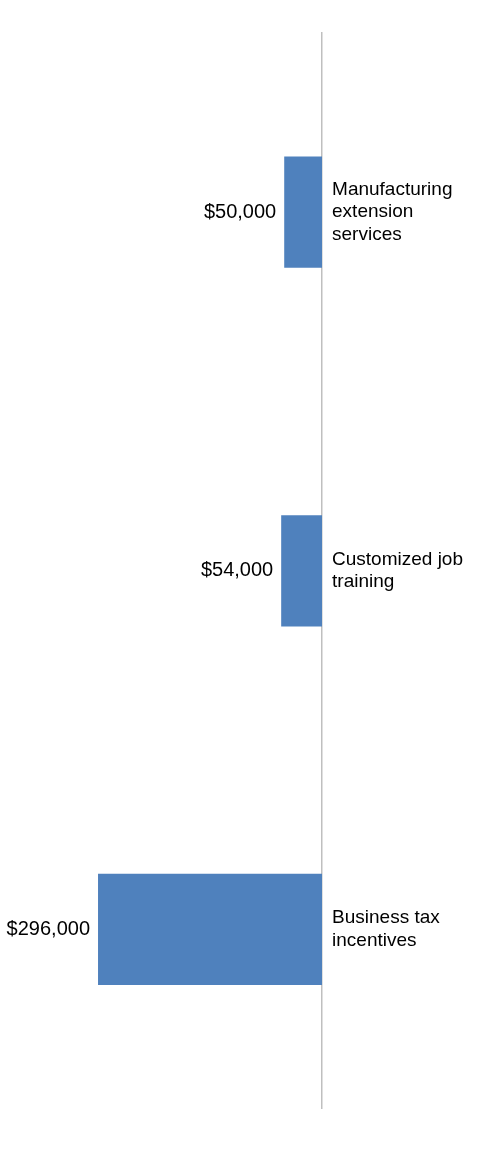 The image size is (478, 1153). What do you see at coordinates (392, 211) in the screenshot?
I see `y-tick-label: Manufacturing extension services` at bounding box center [392, 211].